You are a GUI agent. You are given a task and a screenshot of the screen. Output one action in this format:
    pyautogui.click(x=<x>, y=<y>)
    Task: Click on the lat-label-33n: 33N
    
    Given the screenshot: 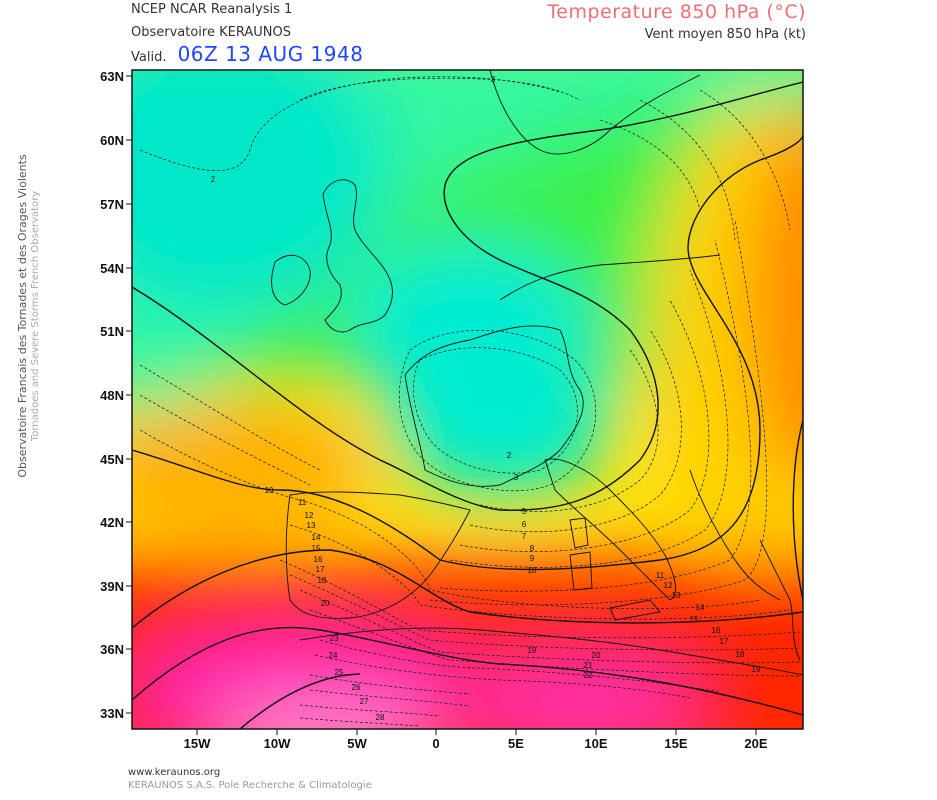 What is the action you would take?
    pyautogui.click(x=112, y=713)
    